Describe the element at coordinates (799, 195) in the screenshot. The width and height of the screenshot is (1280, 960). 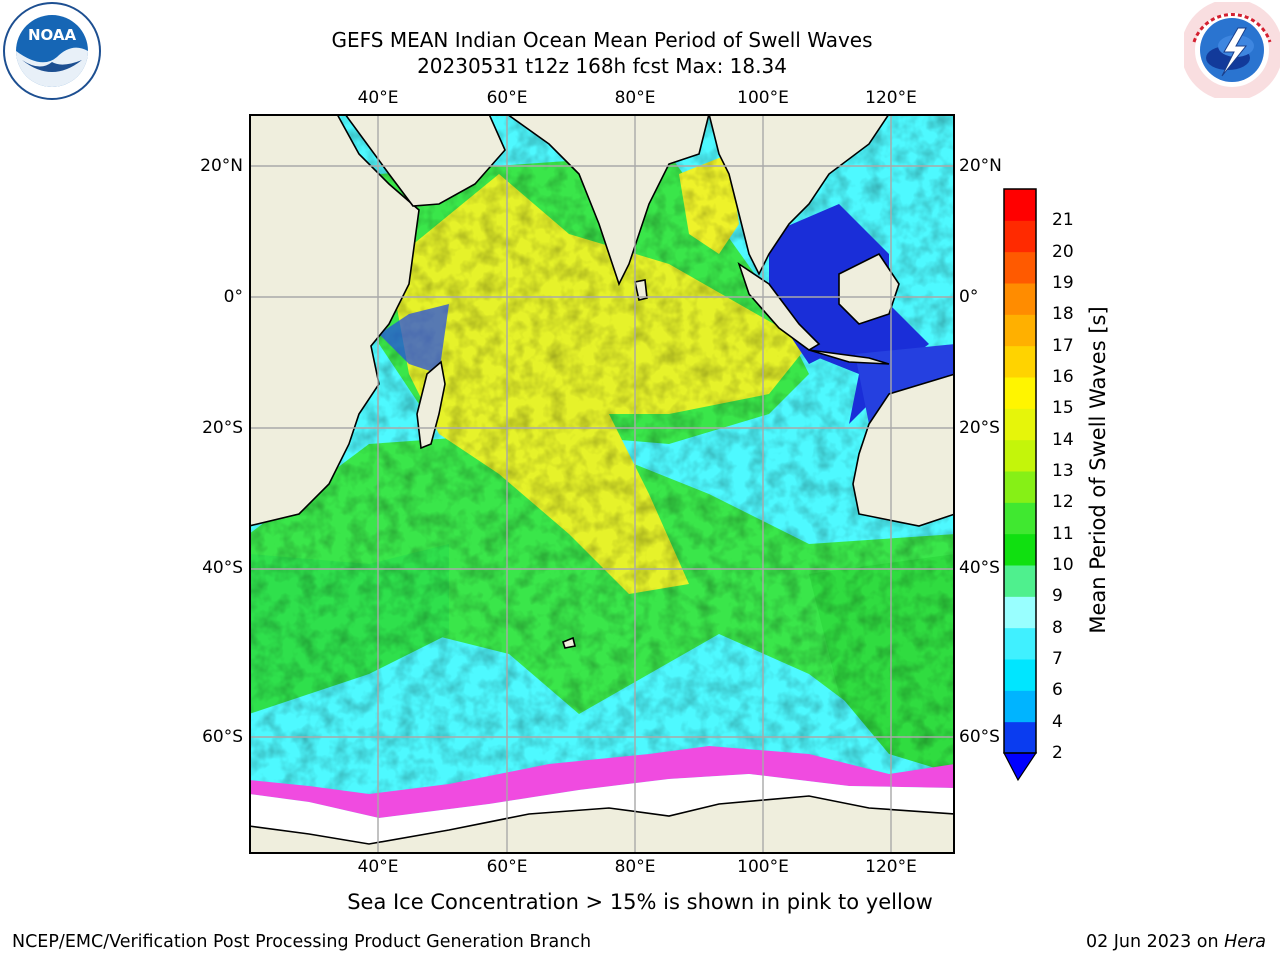
I see `land-southeast-asia` at that location.